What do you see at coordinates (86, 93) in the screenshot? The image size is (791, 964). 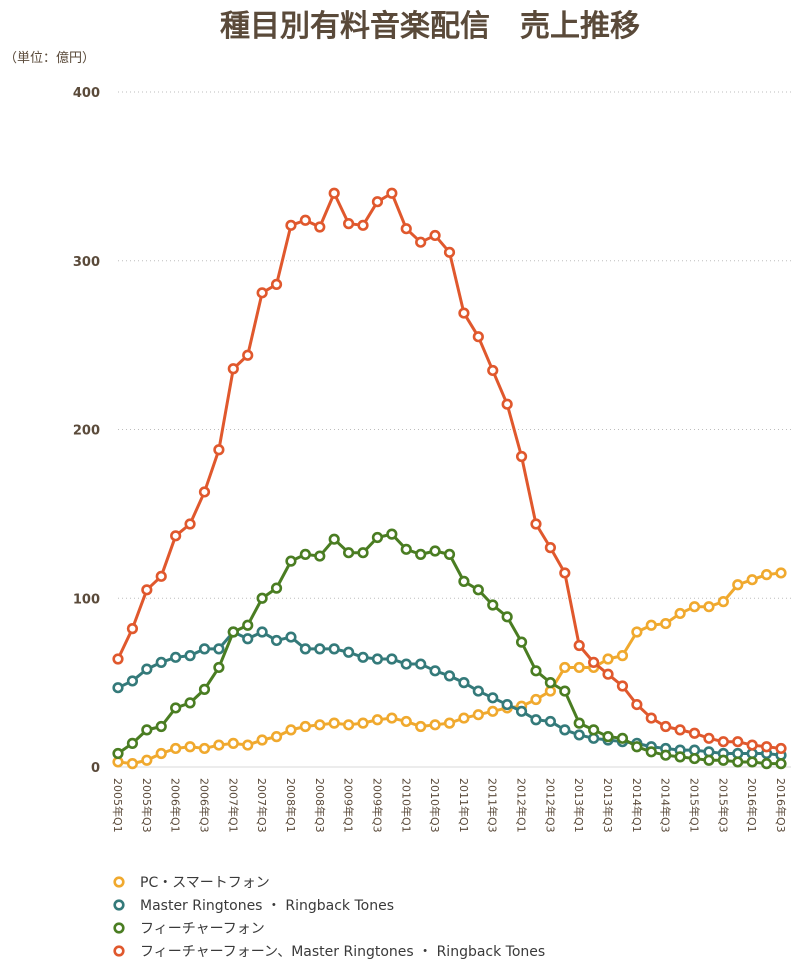 I see `y-tick-label: 400` at bounding box center [86, 93].